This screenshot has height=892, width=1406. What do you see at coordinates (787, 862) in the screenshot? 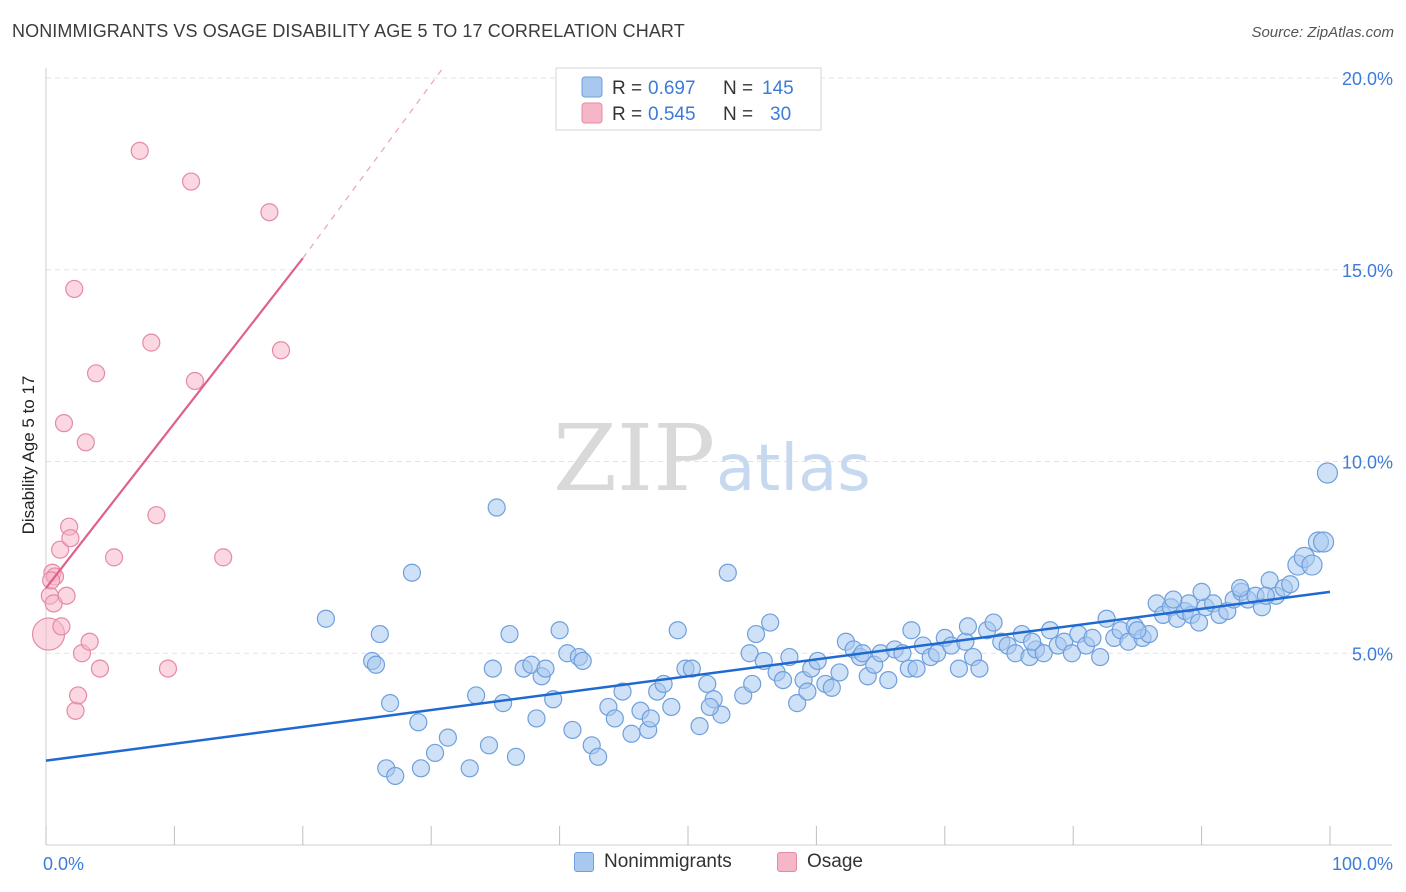
I see `osage-swatch` at bounding box center [787, 862].